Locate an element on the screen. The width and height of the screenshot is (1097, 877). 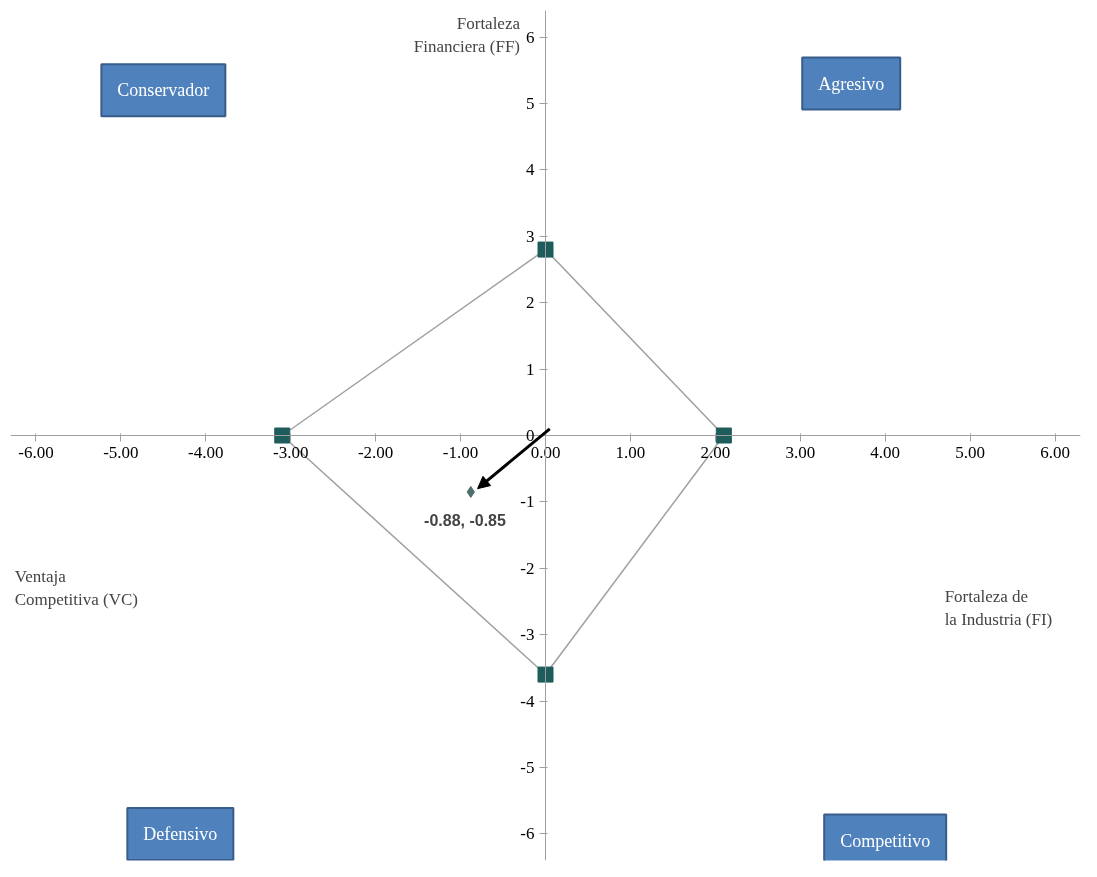
annotation: Conservador is located at coordinates (163, 90).